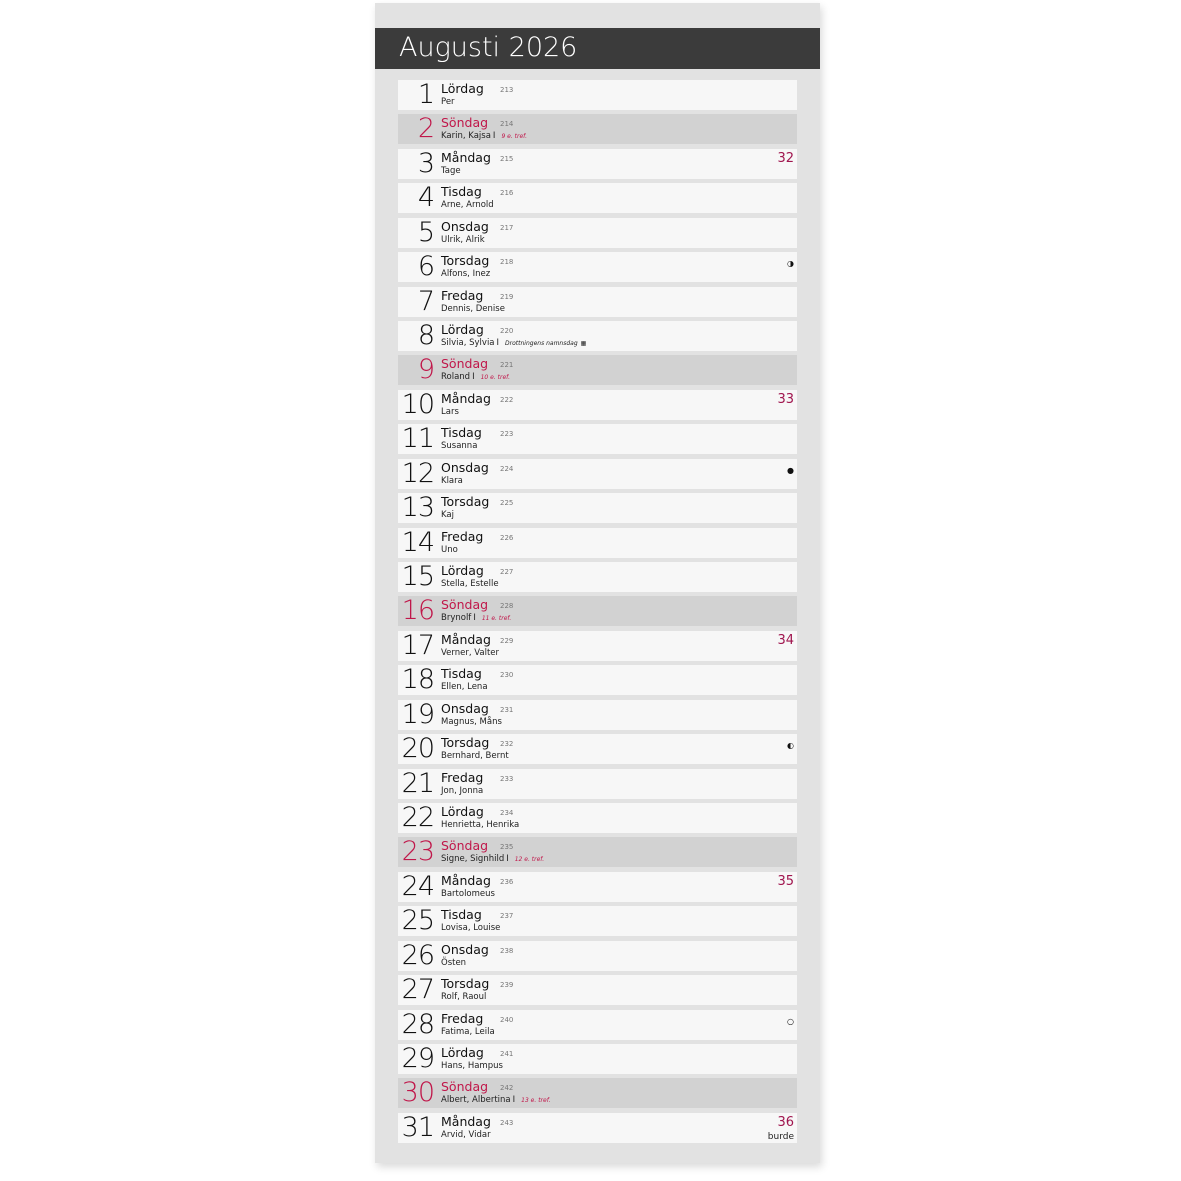 This screenshot has width=1181, height=1181. What do you see at coordinates (790, 470) in the screenshot?
I see `new-moon-icon: ●` at bounding box center [790, 470].